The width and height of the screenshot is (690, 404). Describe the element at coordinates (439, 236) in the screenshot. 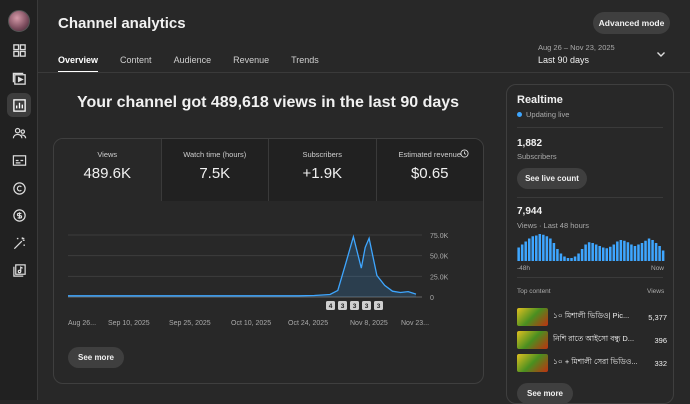

I see `y-tick-label: 75.0K` at that location.